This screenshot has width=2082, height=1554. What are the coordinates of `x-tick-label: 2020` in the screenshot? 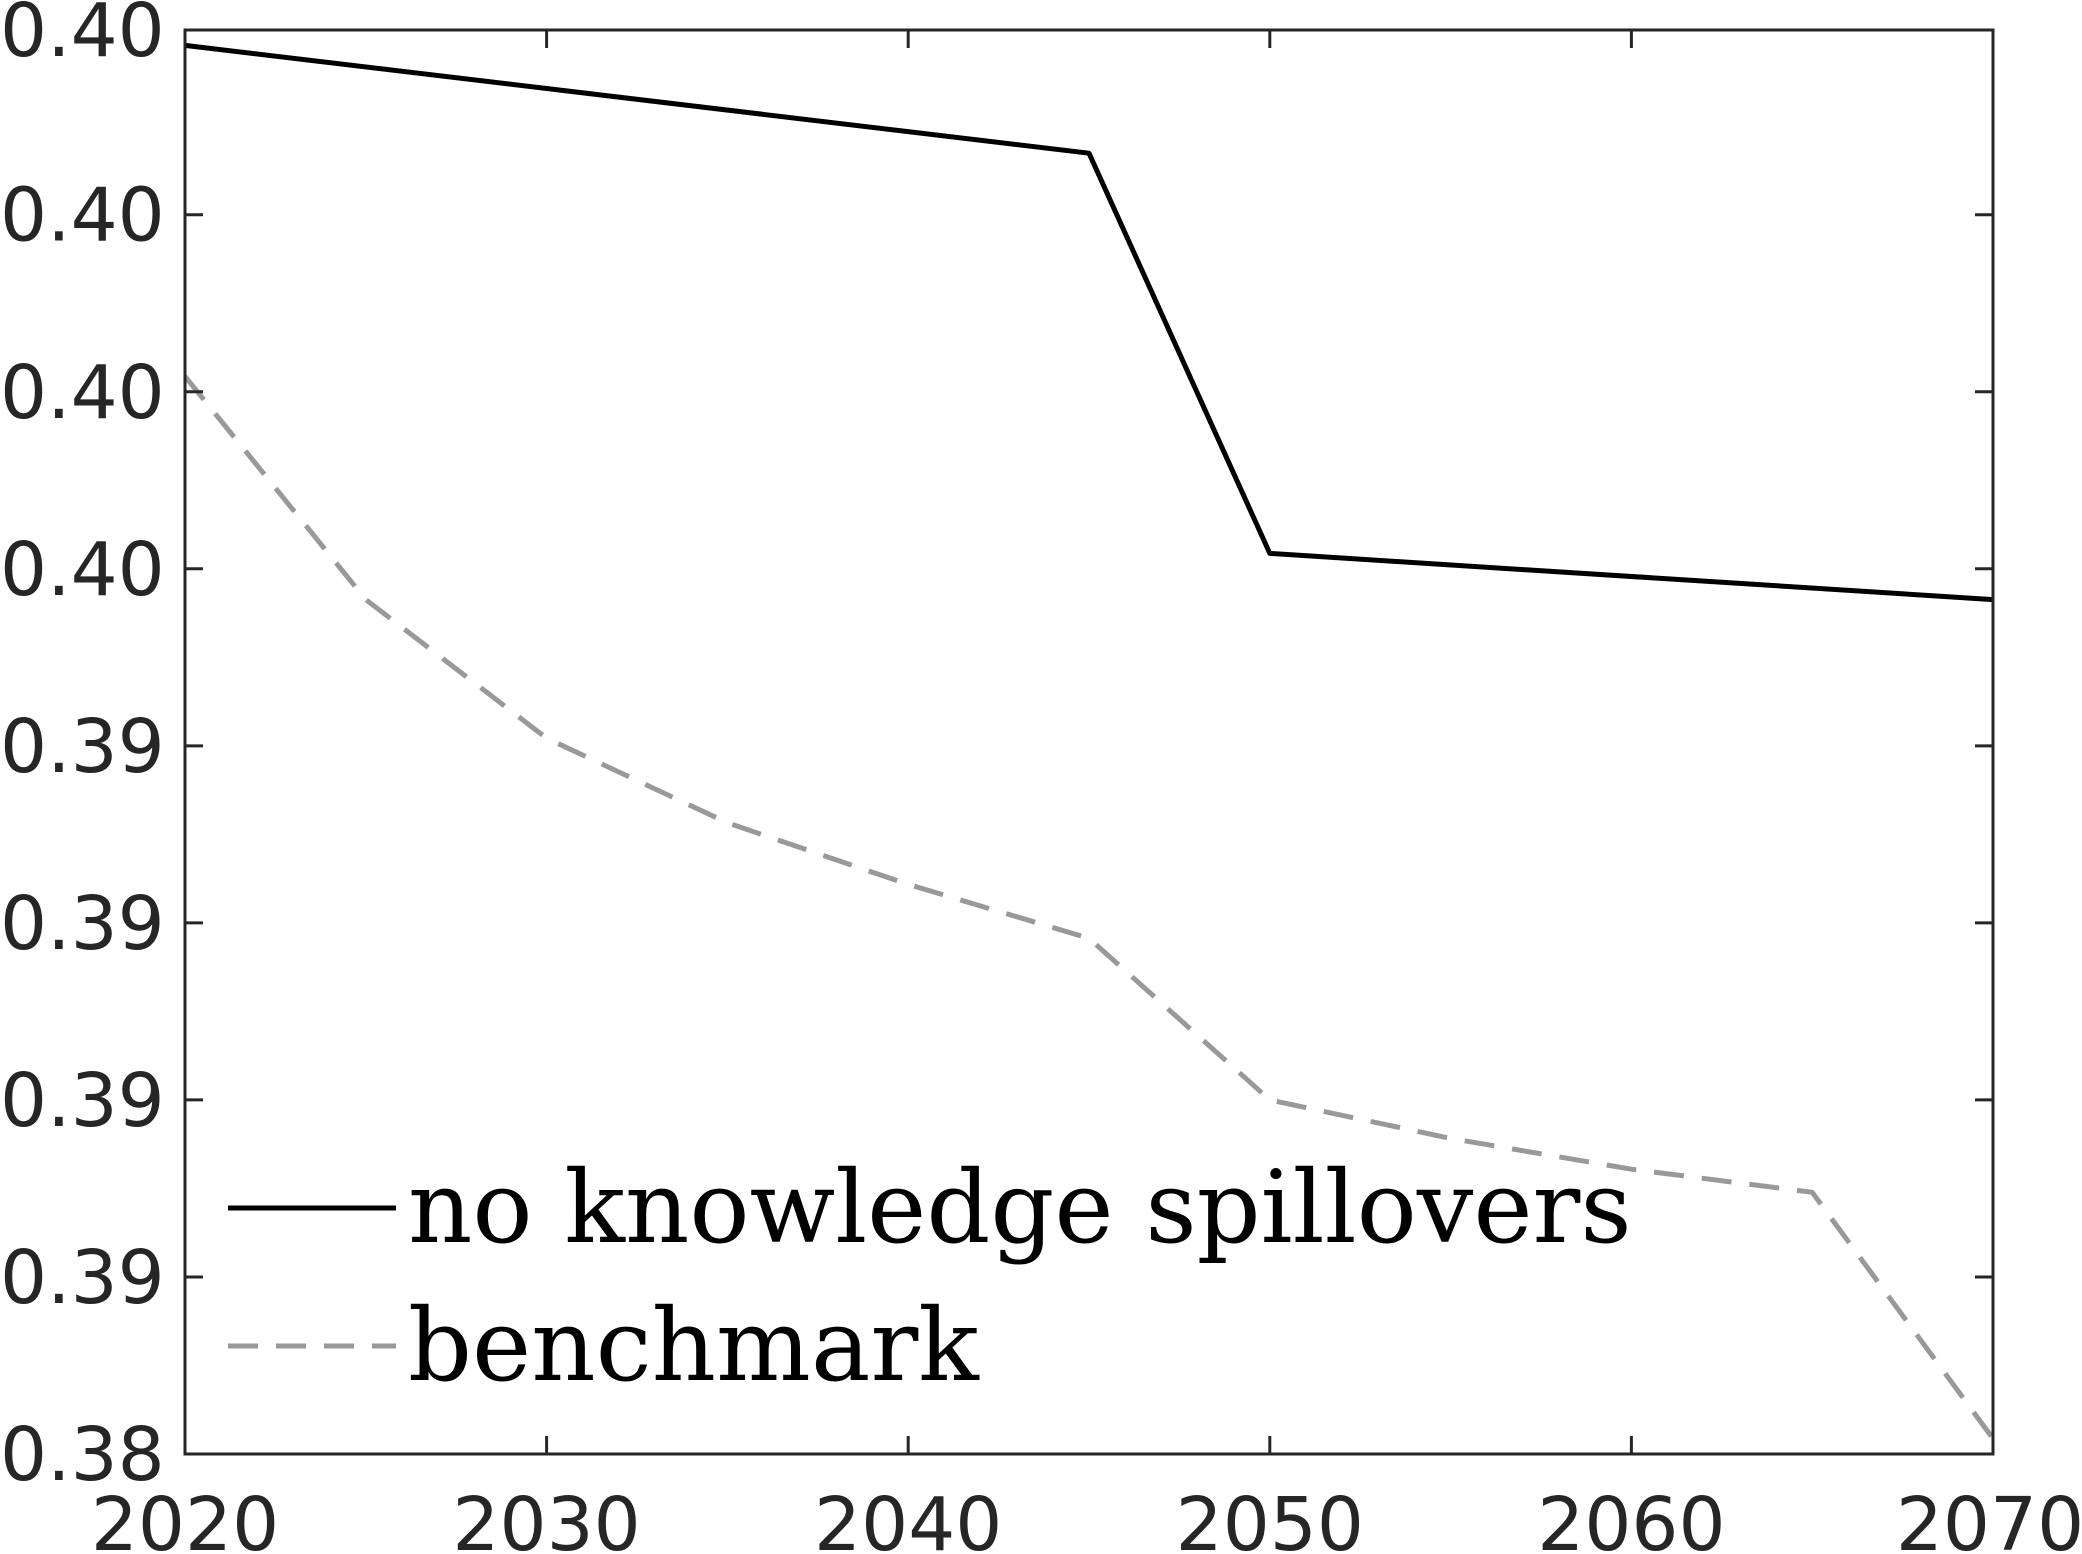 It's located at (185, 1518).